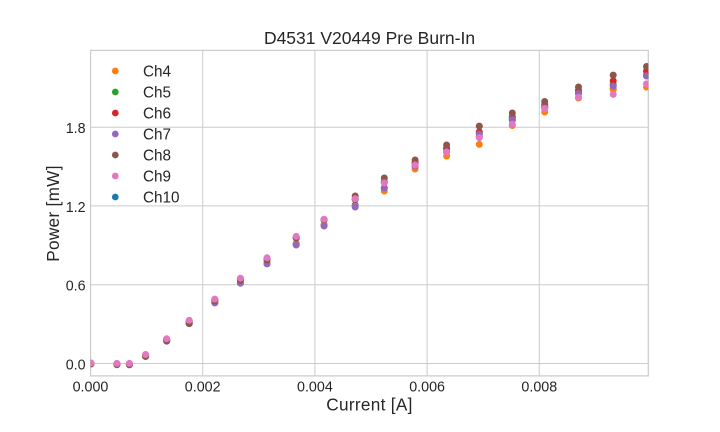  I want to click on svg-text: Ch5, so click(157, 93).